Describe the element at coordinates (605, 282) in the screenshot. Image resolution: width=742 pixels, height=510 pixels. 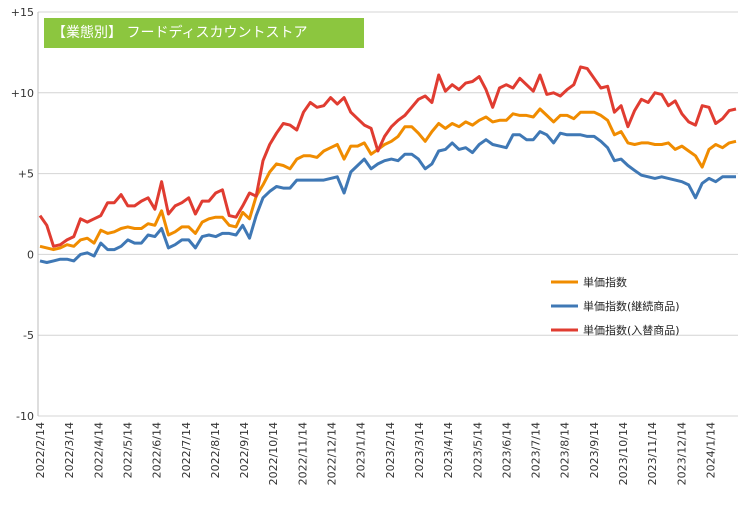
I see `legend-label: 単価指数` at that location.